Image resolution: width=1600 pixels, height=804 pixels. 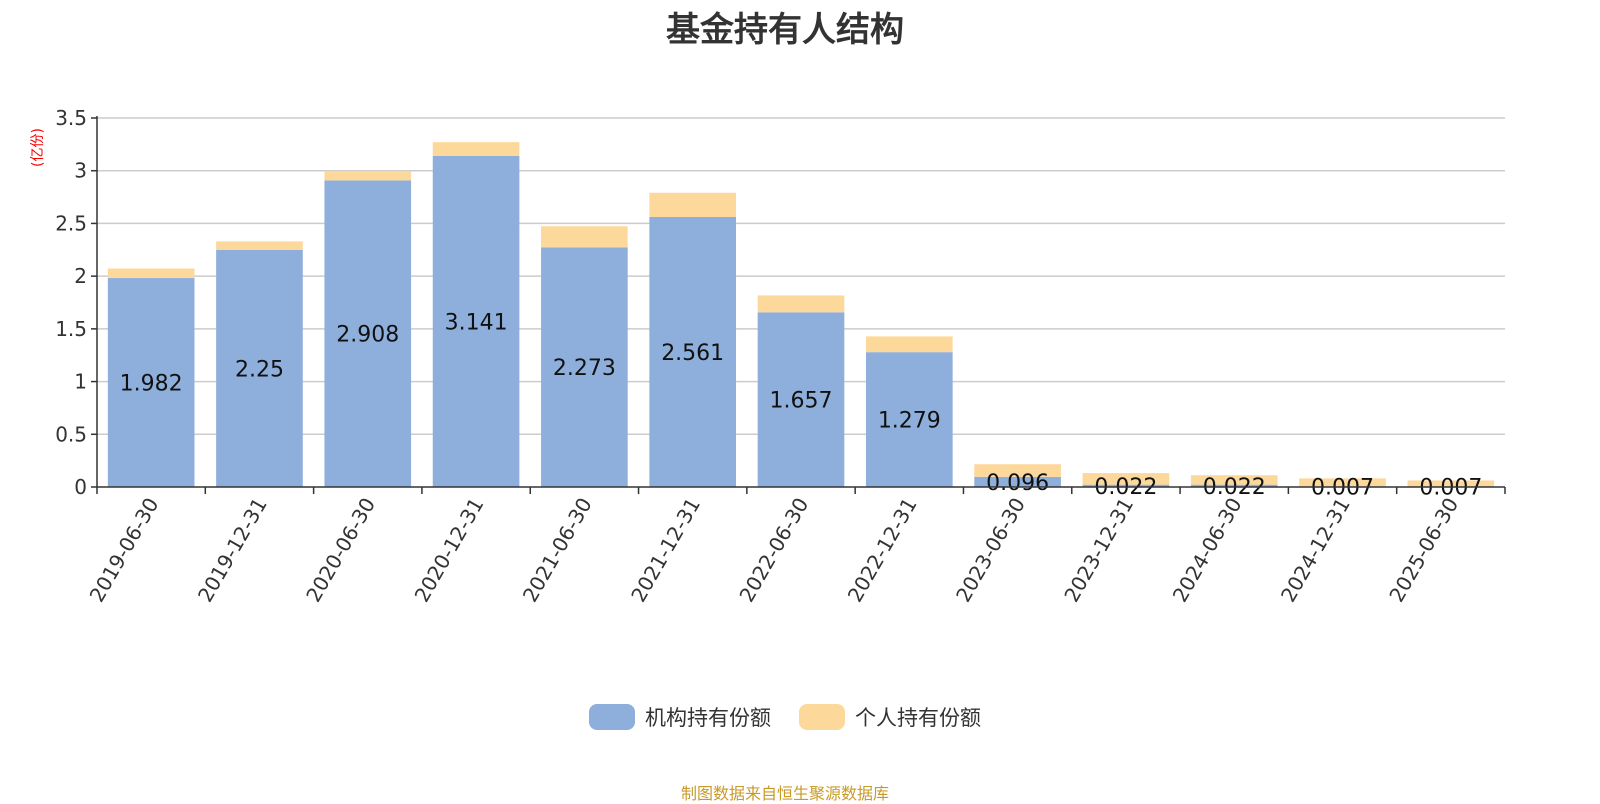 What do you see at coordinates (71, 329) in the screenshot?
I see `y-tick-label: 1.5` at bounding box center [71, 329].